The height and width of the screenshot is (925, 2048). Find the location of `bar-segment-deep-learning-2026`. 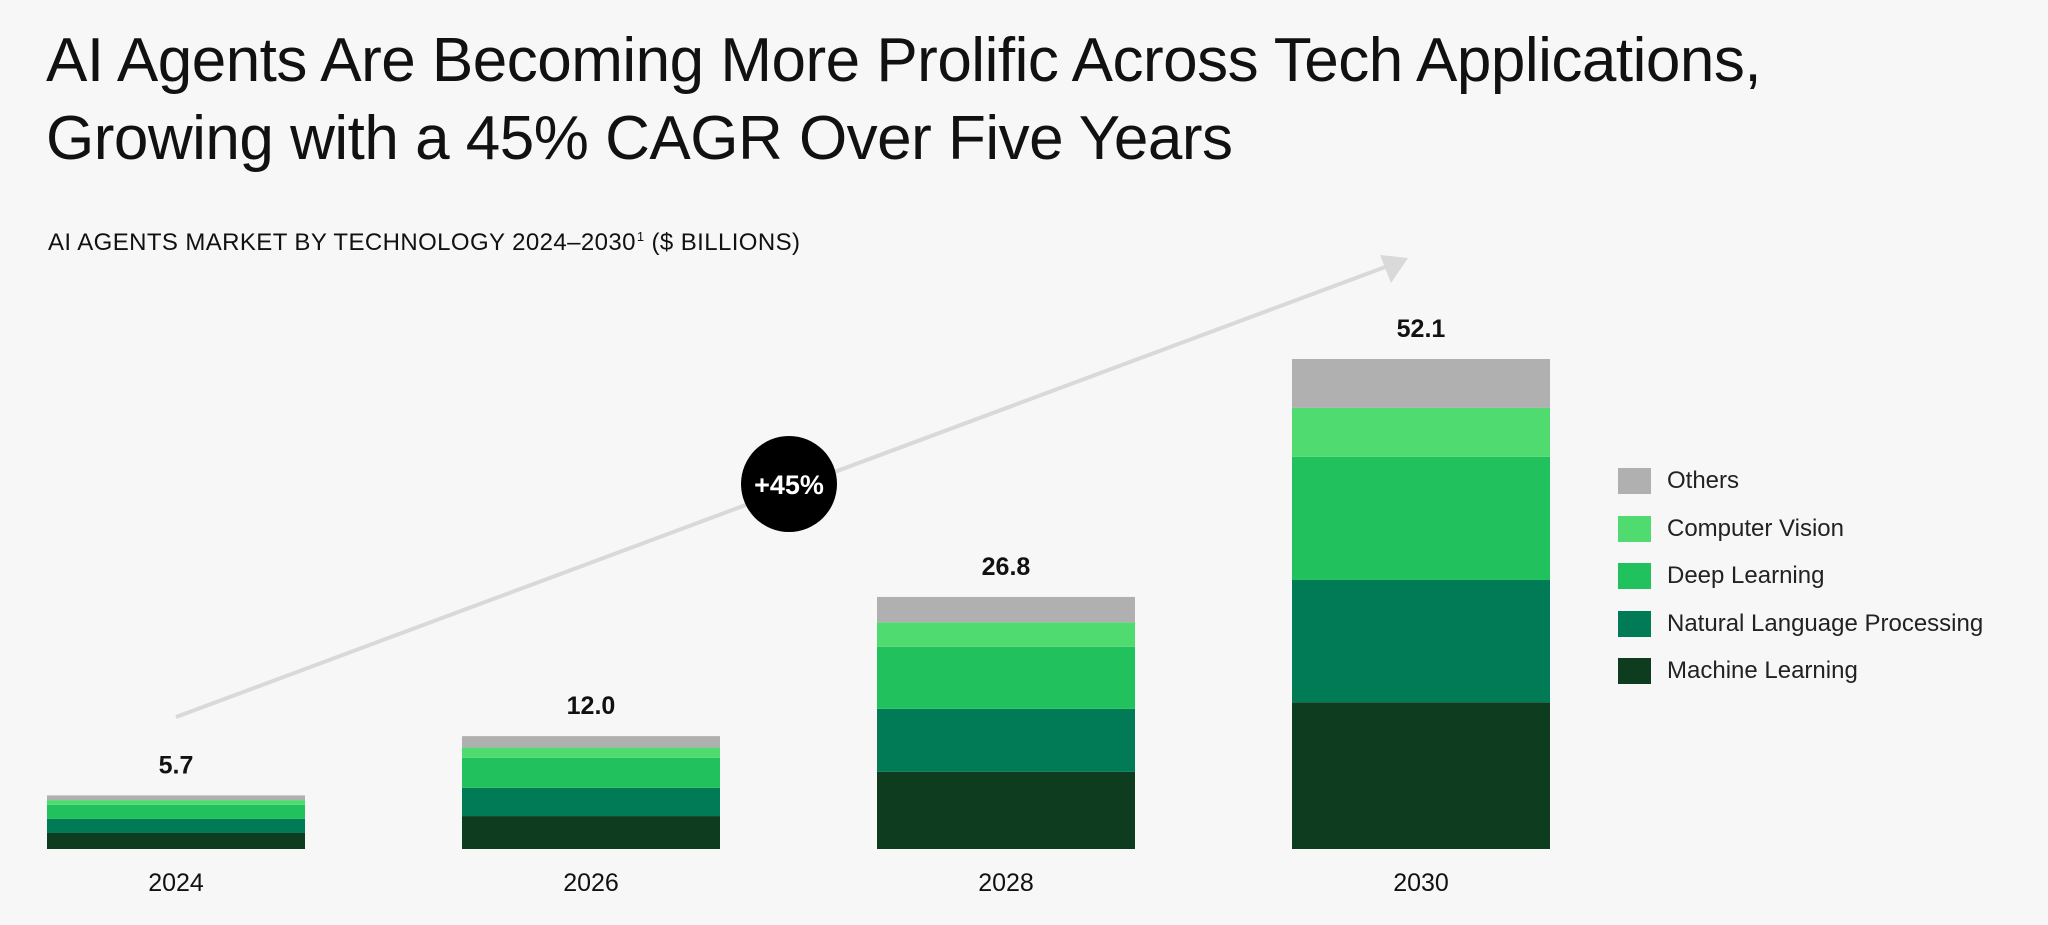

bar-segment-deep-learning-2026 is located at coordinates (591, 772).